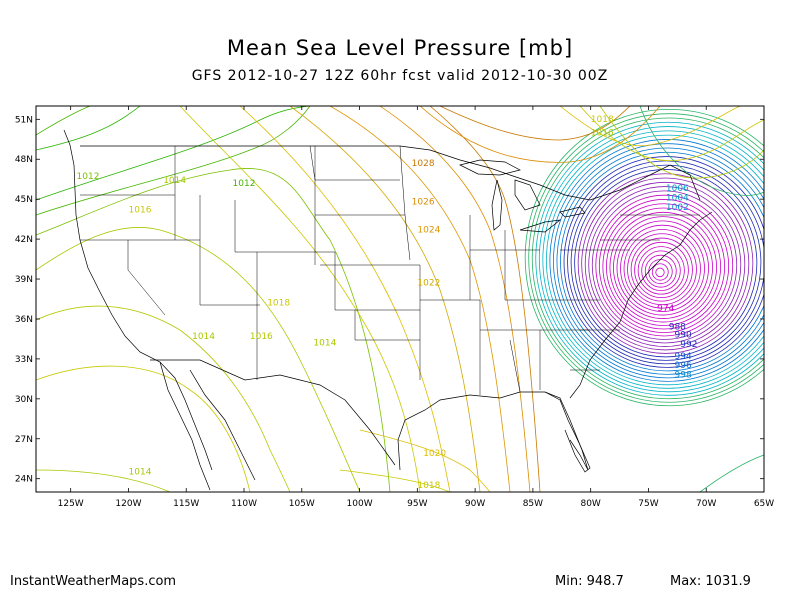 The width and height of the screenshot is (800, 600). What do you see at coordinates (428, 230) in the screenshot?
I see `isobar-label: 1024` at bounding box center [428, 230].